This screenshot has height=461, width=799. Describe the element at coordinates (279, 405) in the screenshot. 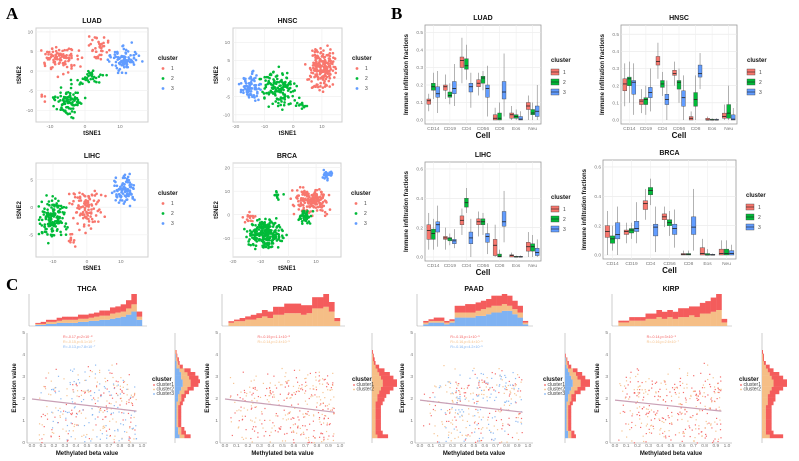

I see `regression-line` at that location.